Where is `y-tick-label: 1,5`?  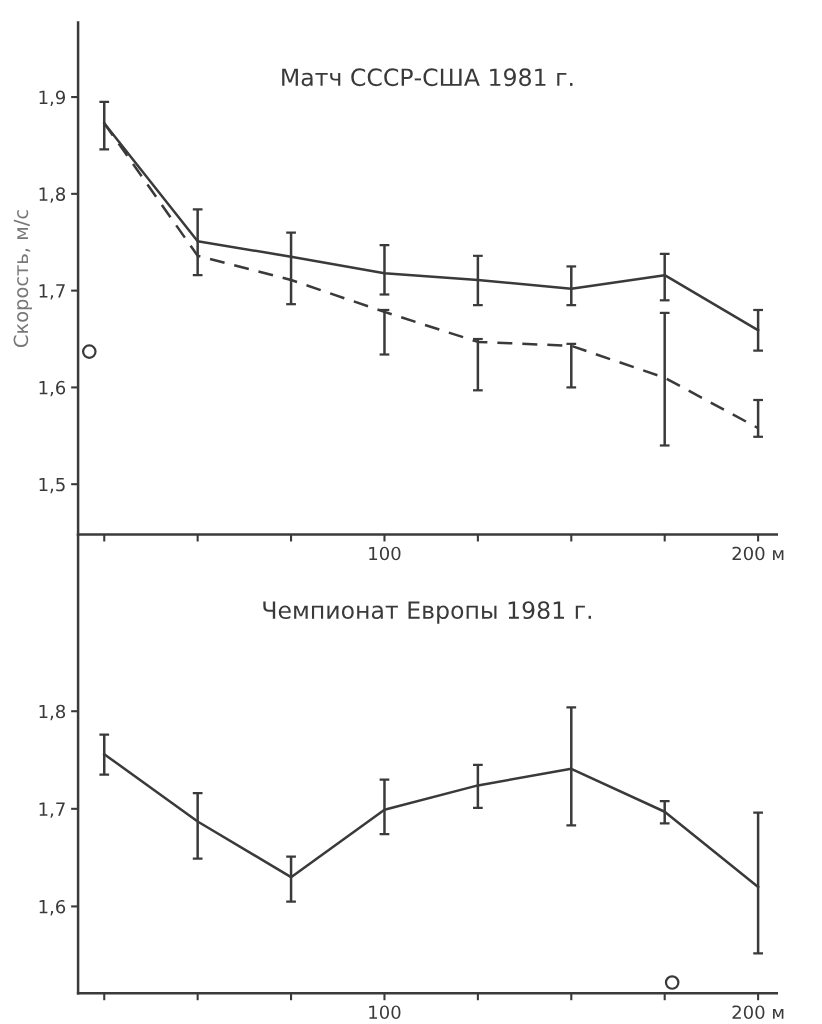
y-tick-label: 1,5 is located at coordinates (52, 485).